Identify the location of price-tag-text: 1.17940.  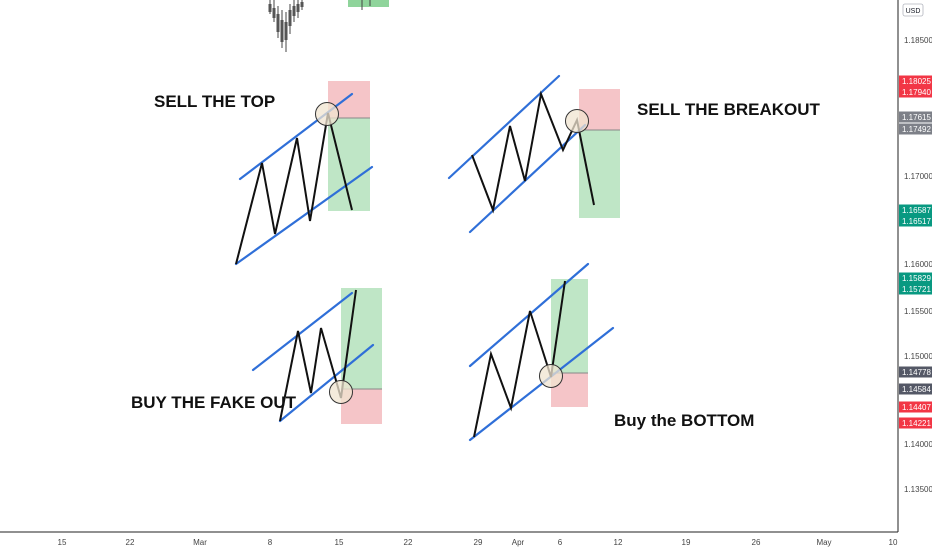
(916, 92).